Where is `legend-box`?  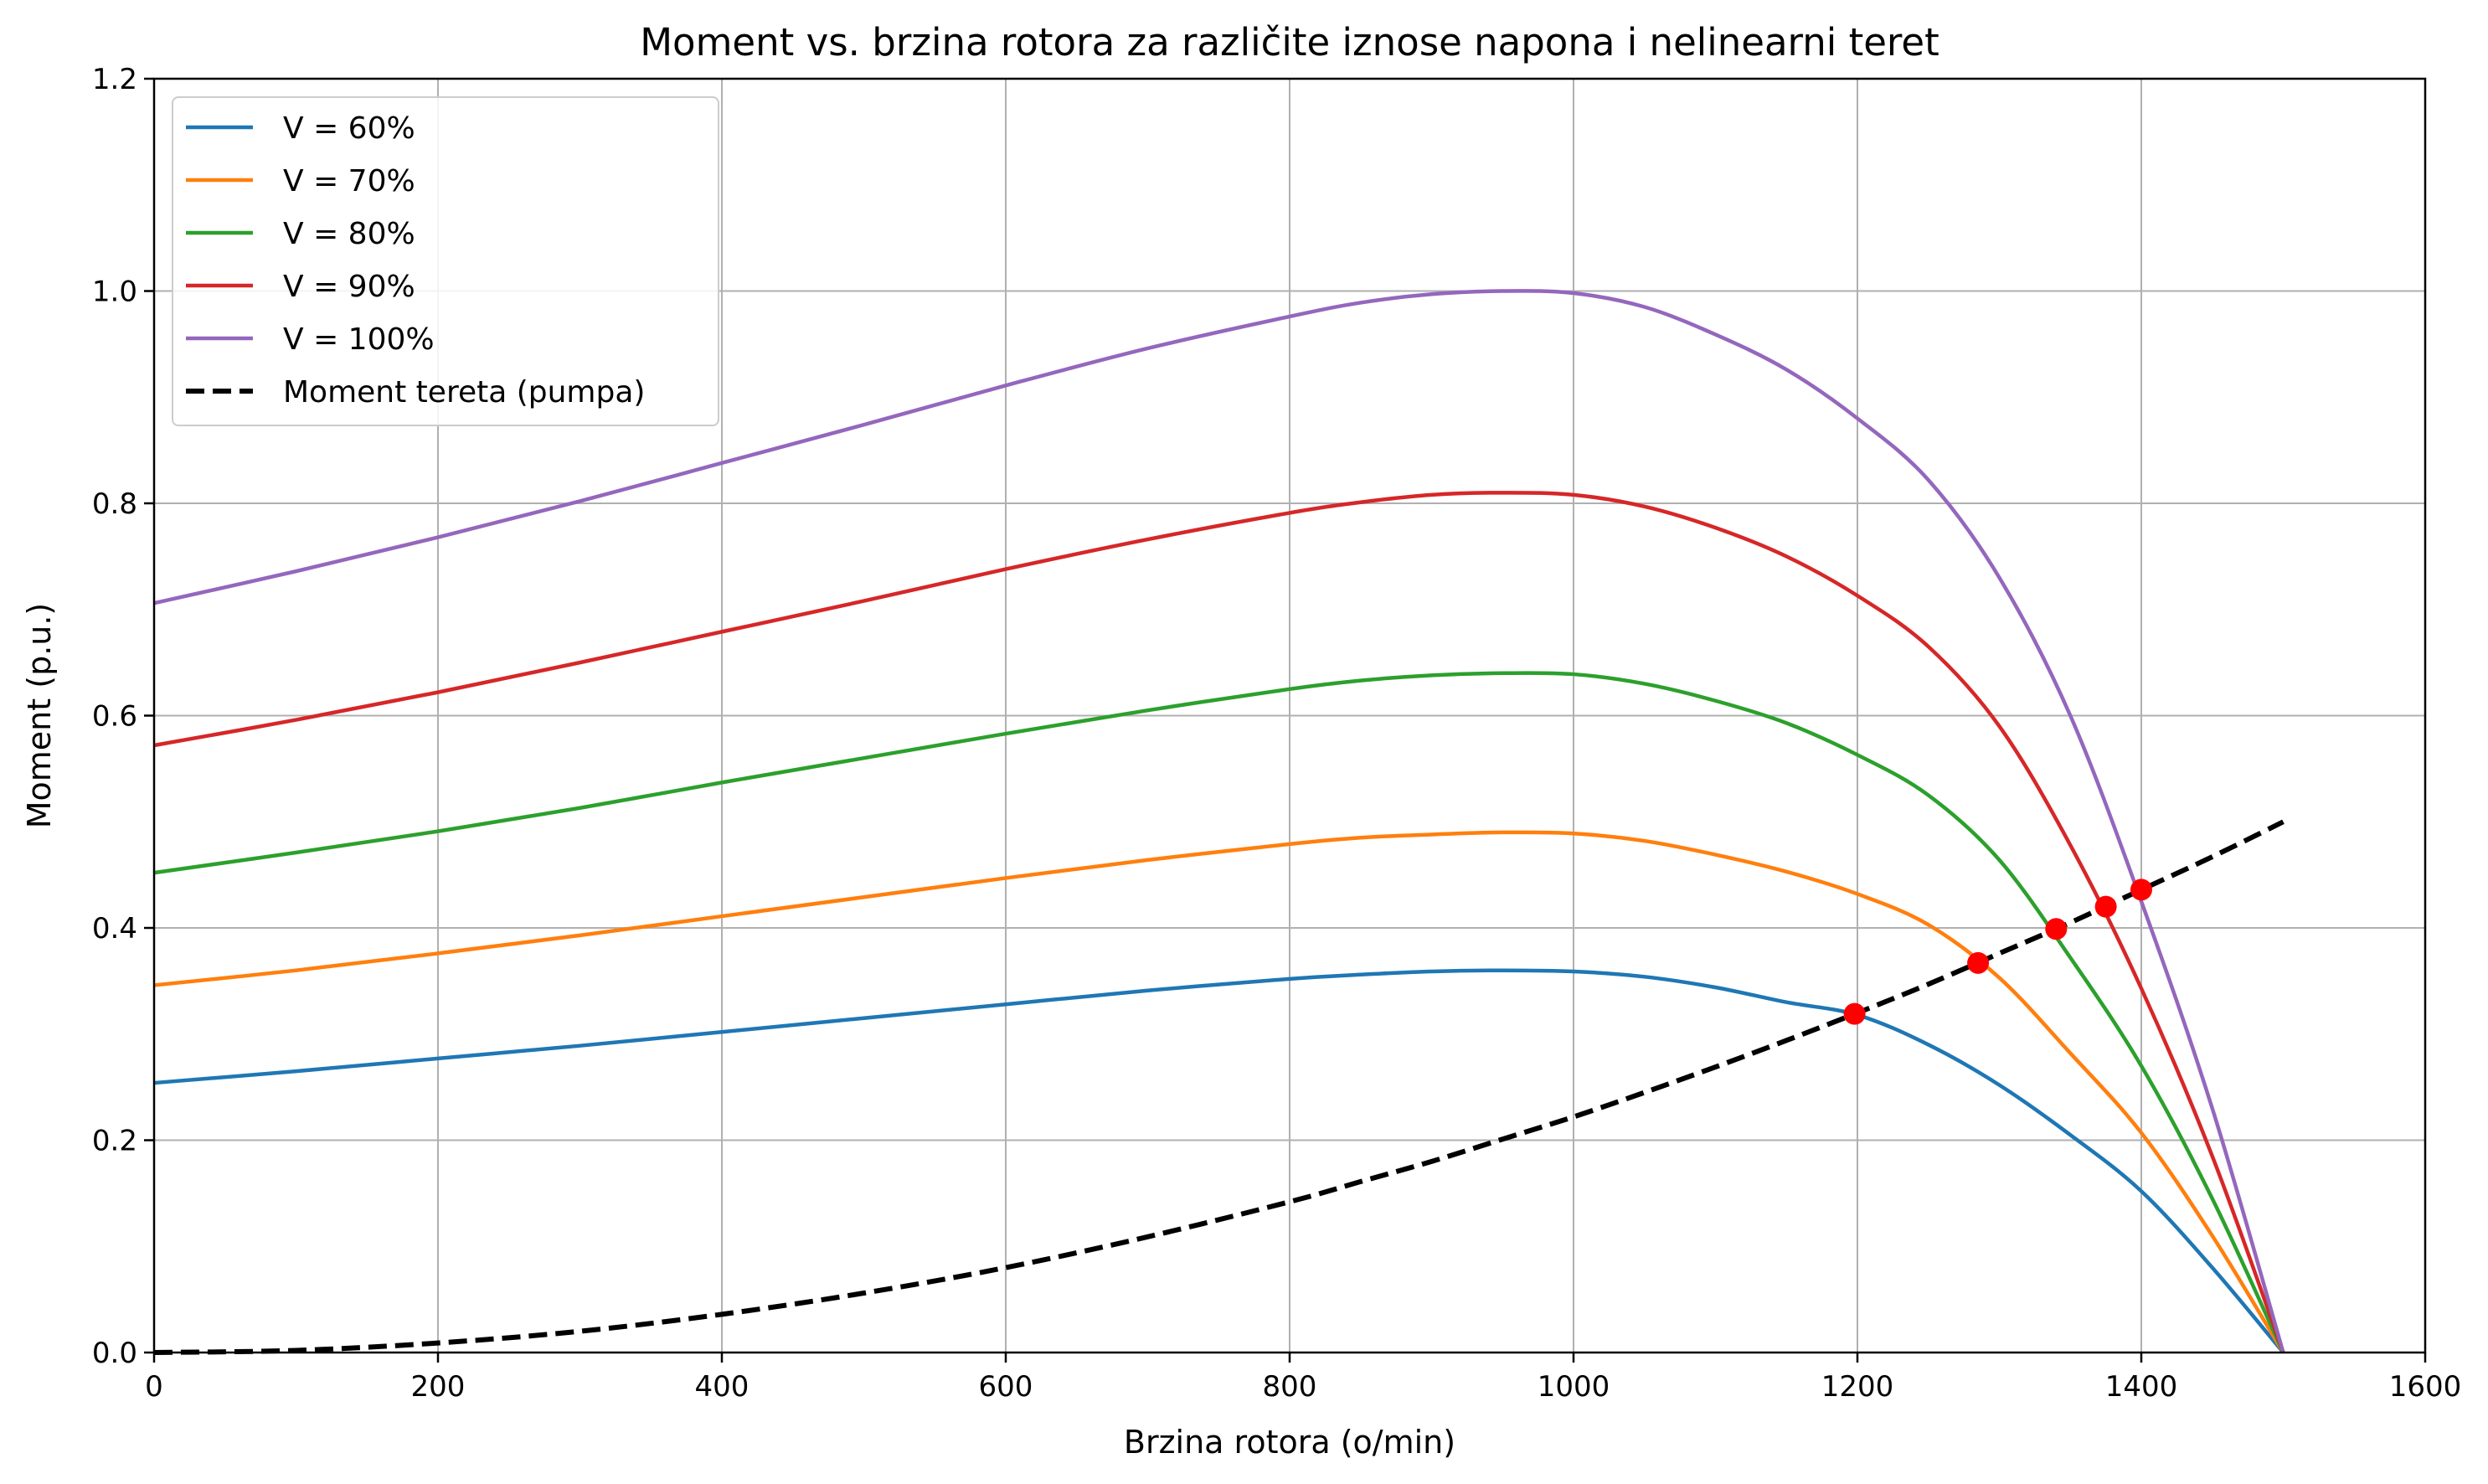 legend-box is located at coordinates (445, 261).